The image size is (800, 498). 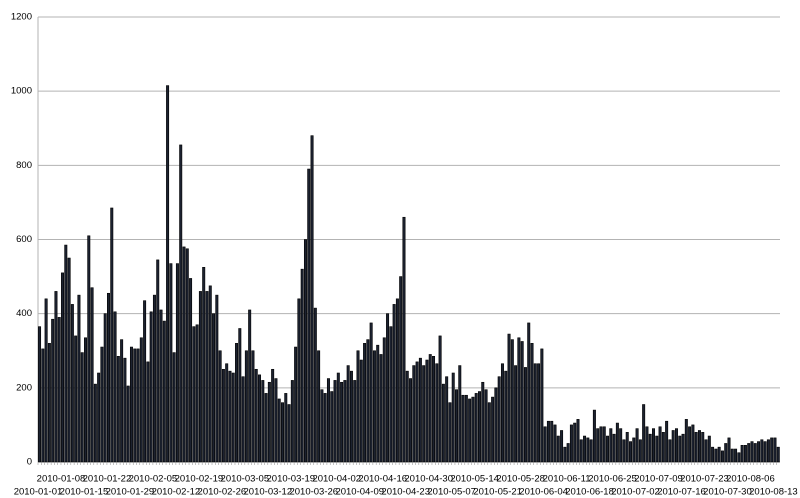 What do you see at coordinates (24, 387) in the screenshot?
I see `y-tick-label: 200` at bounding box center [24, 387].